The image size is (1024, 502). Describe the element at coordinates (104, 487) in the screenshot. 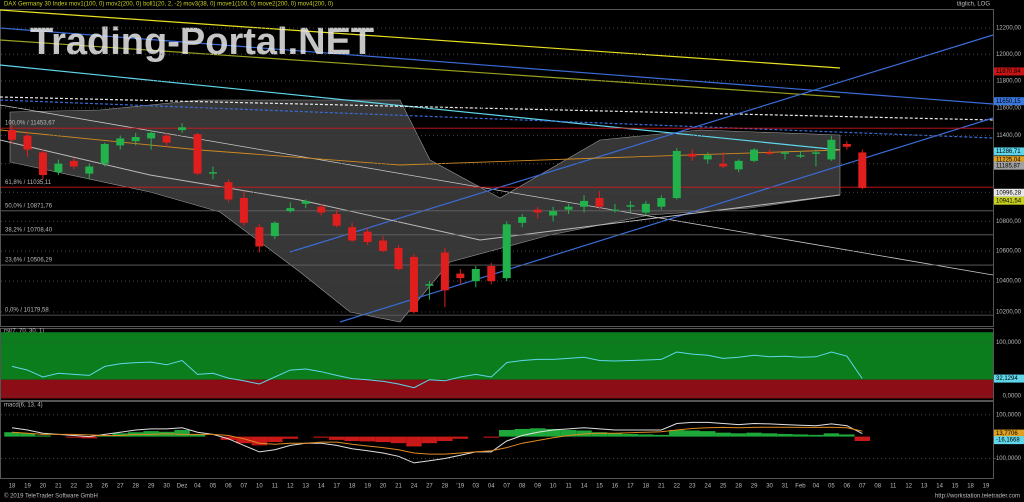

I see `x-tick-label: 26` at that location.